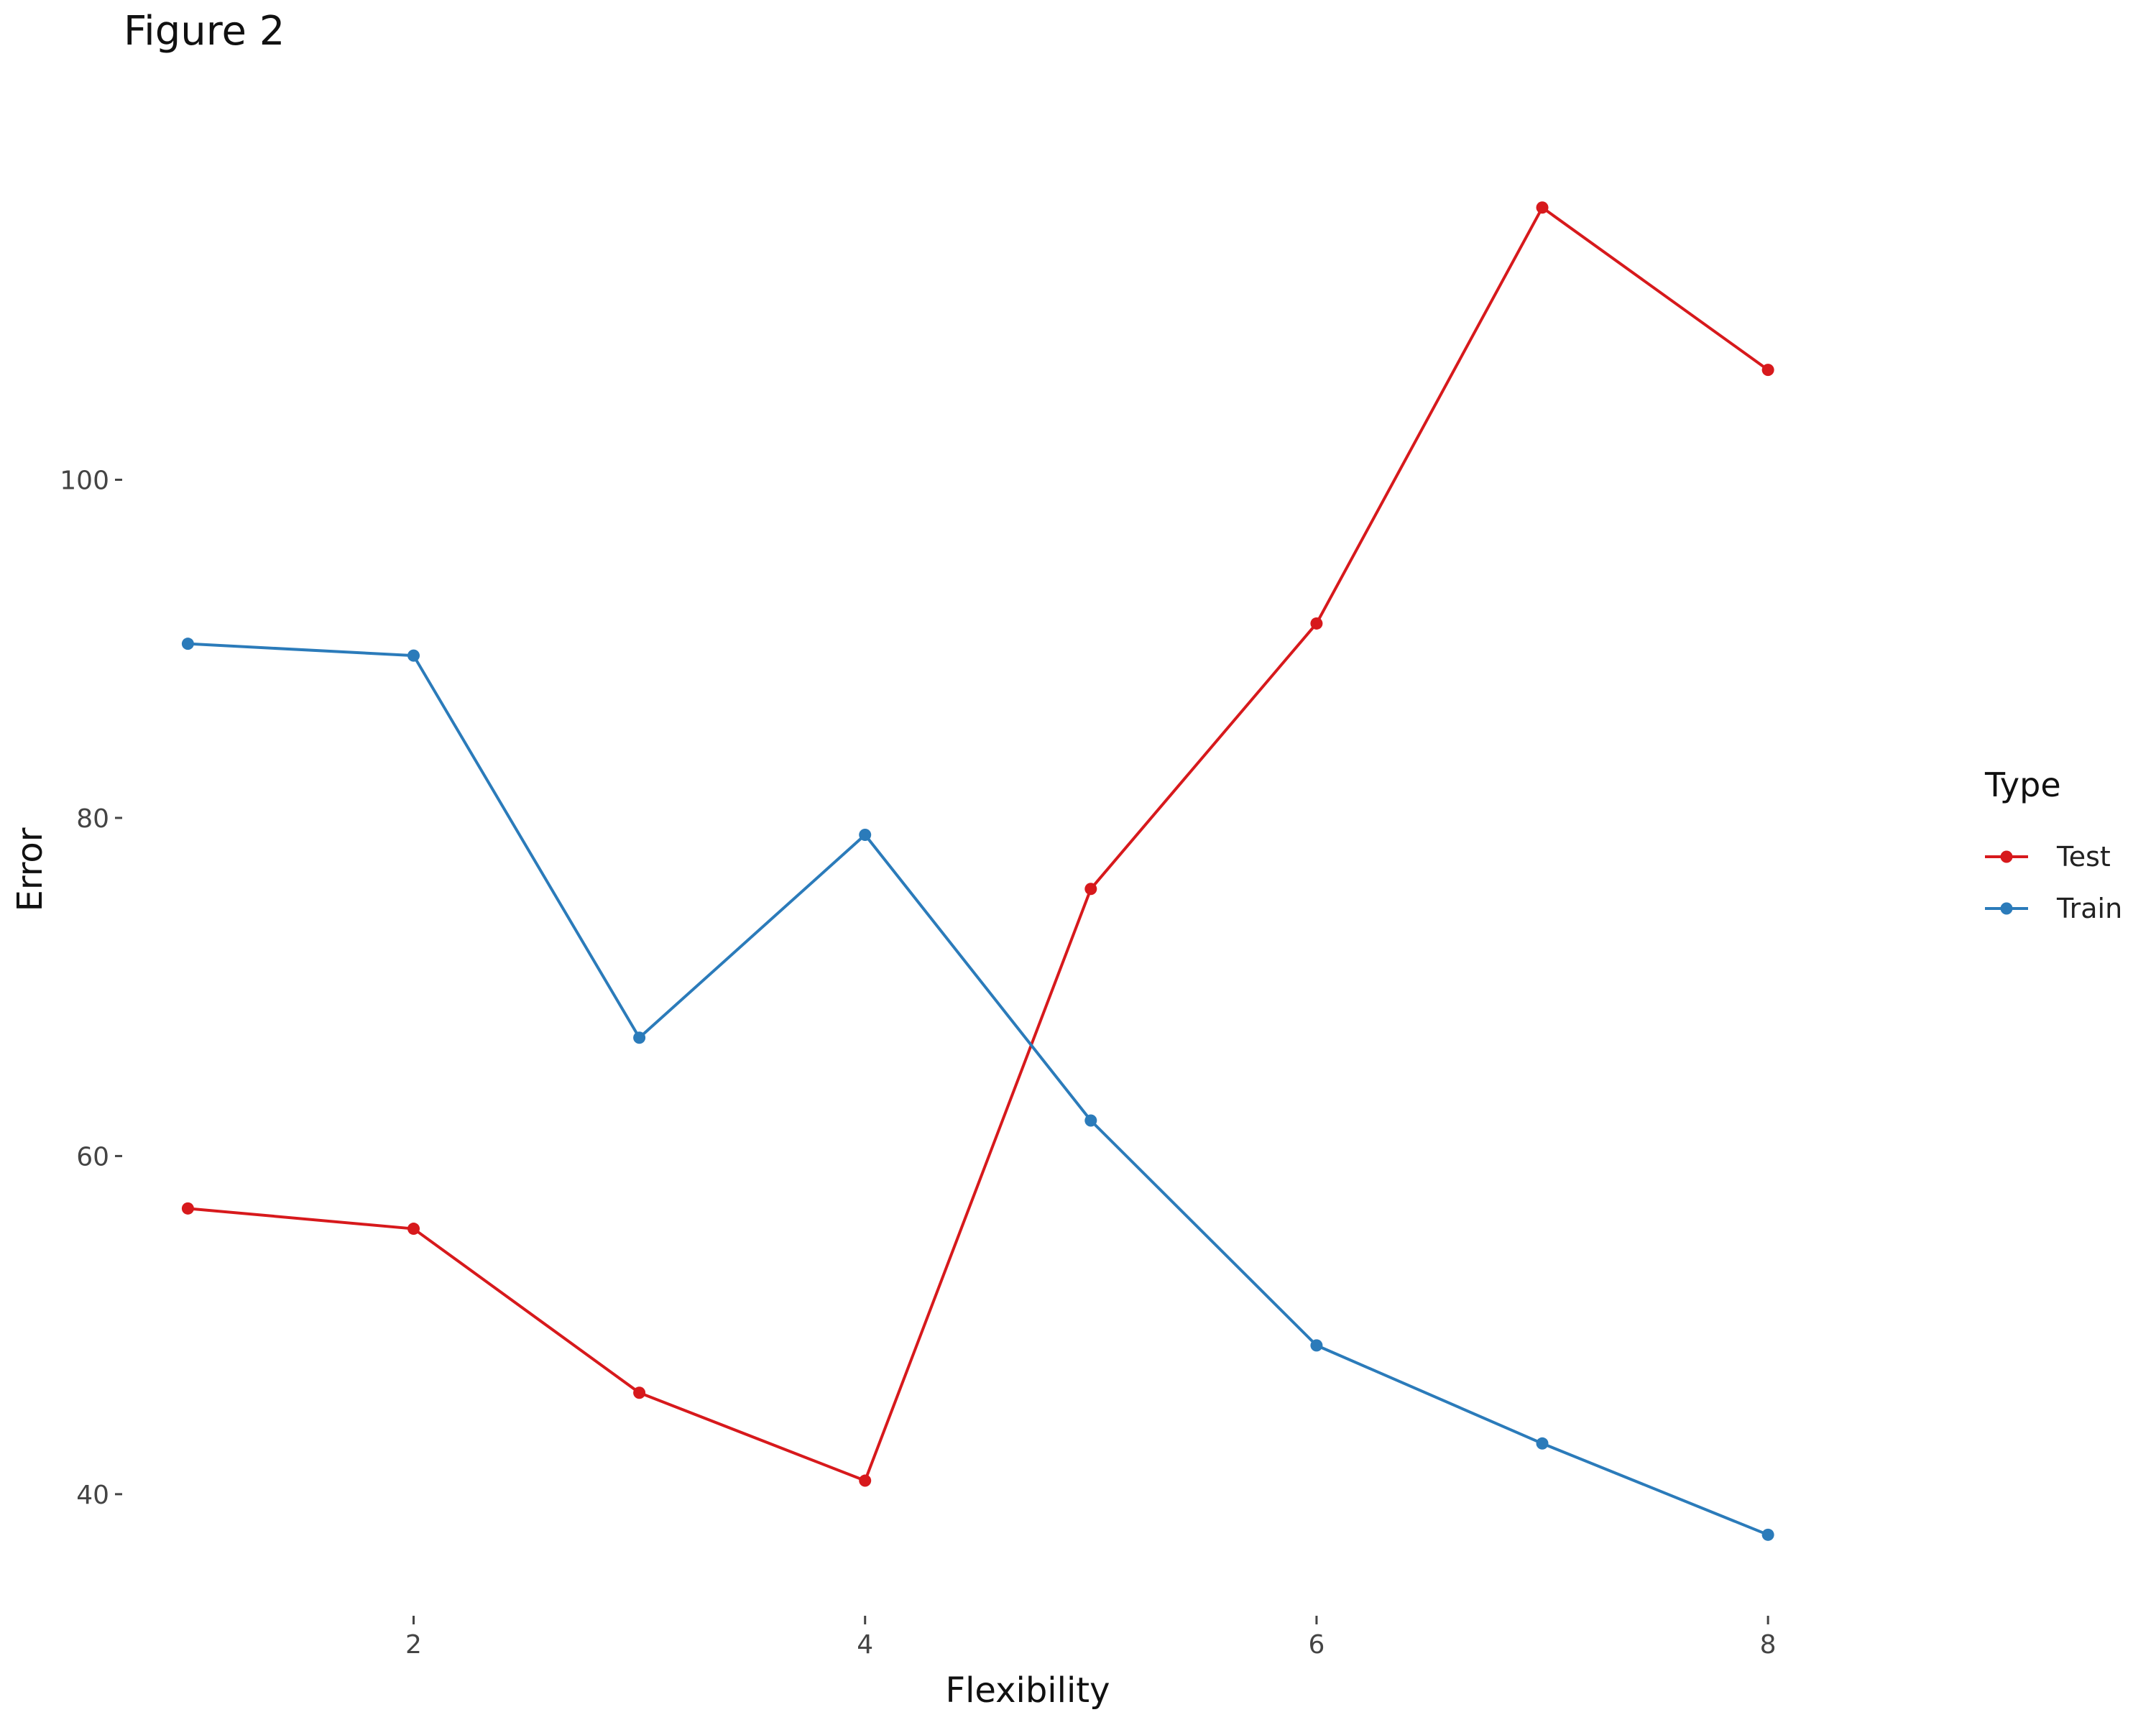  What do you see at coordinates (2023, 784) in the screenshot?
I see `legend-title: Type` at bounding box center [2023, 784].